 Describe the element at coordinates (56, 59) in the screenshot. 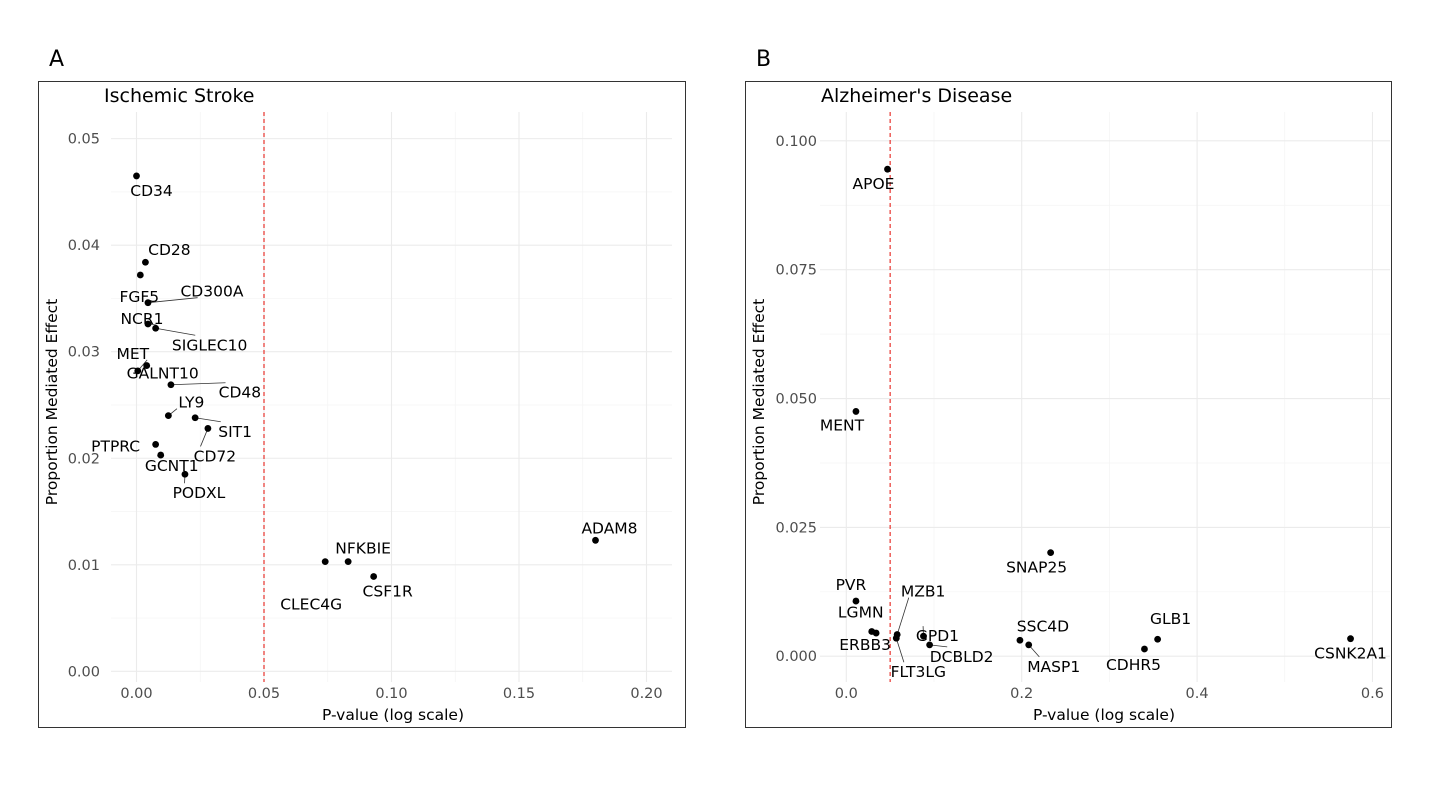

I see `panel-letter-a: A` at that location.